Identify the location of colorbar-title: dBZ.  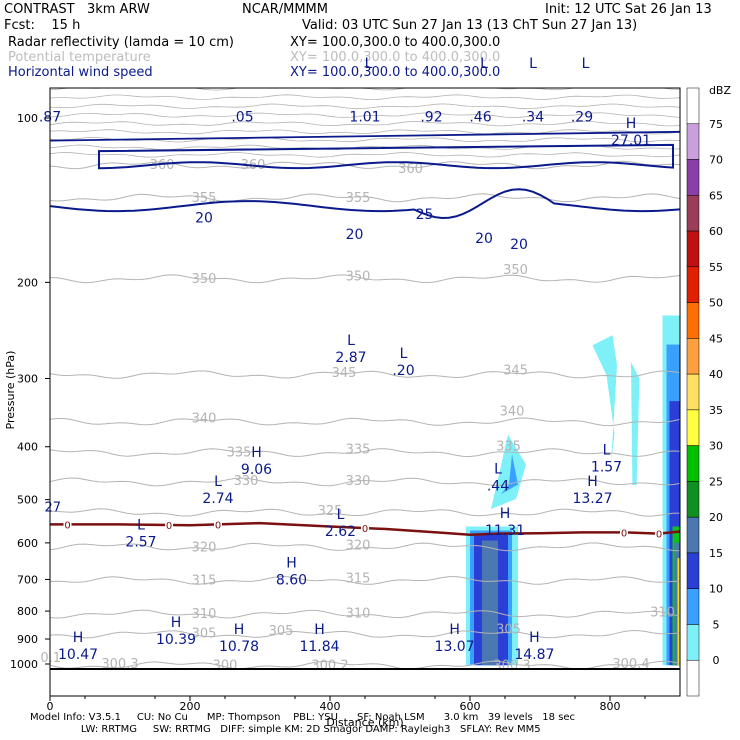
(720, 90).